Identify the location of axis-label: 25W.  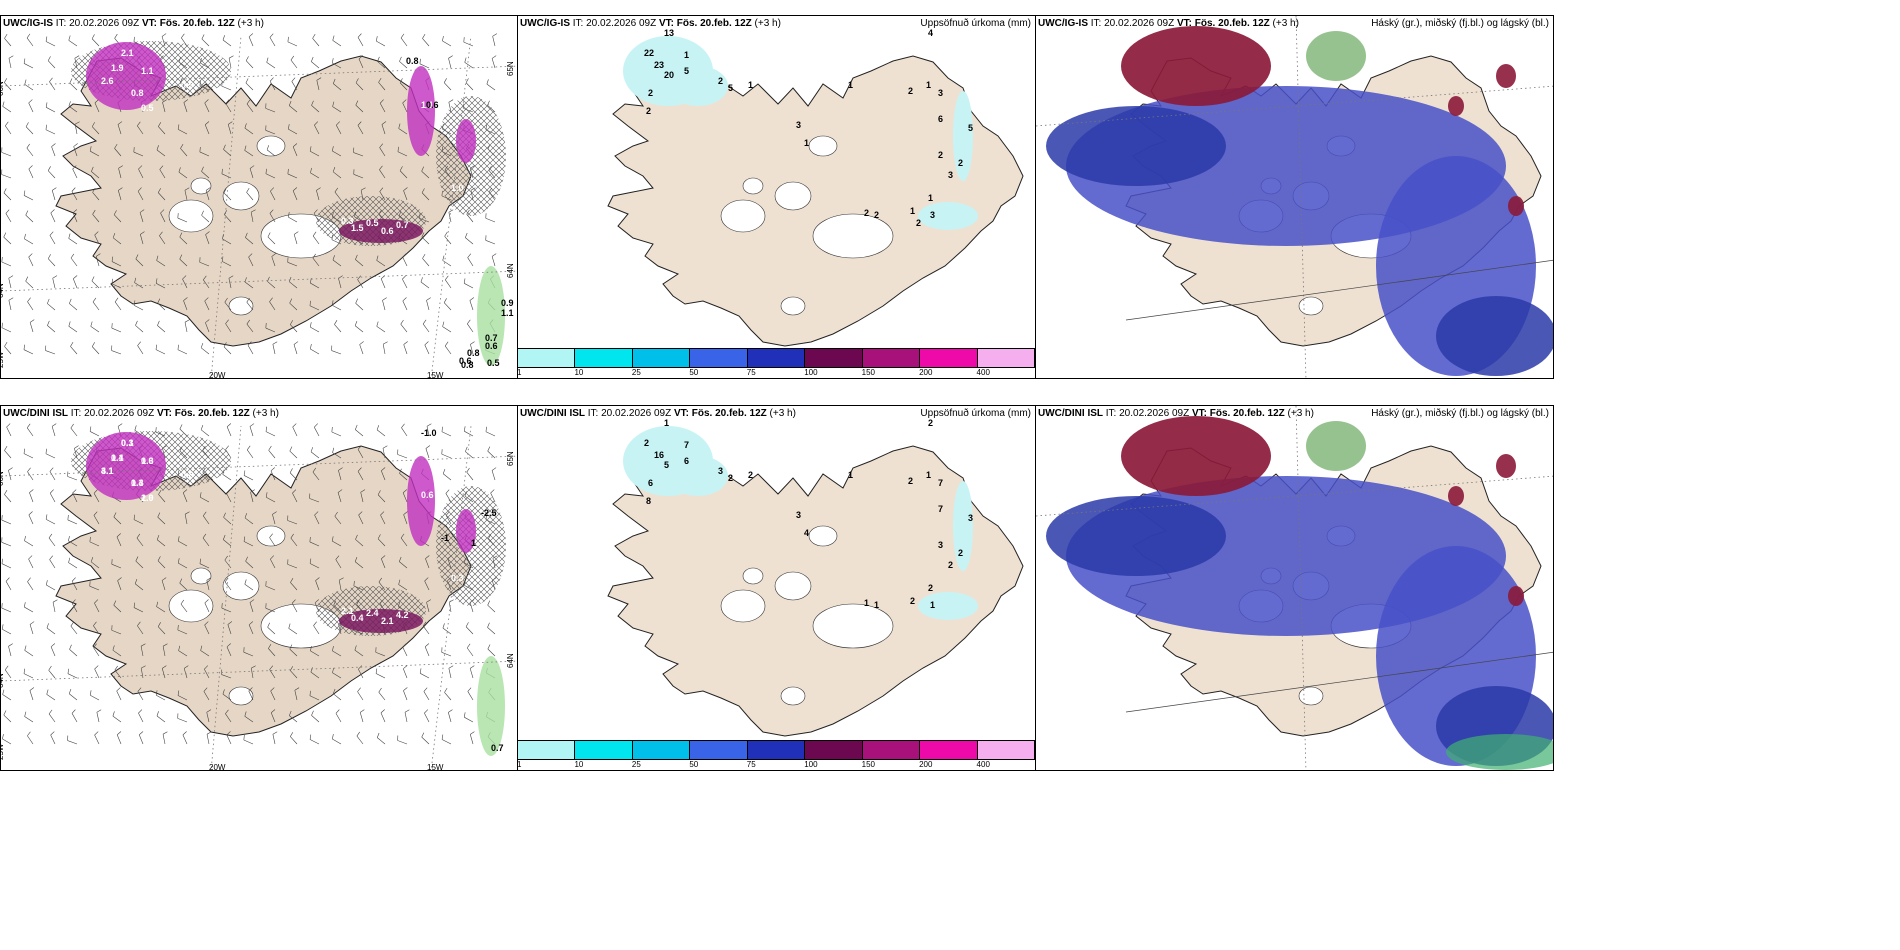
(3, 359).